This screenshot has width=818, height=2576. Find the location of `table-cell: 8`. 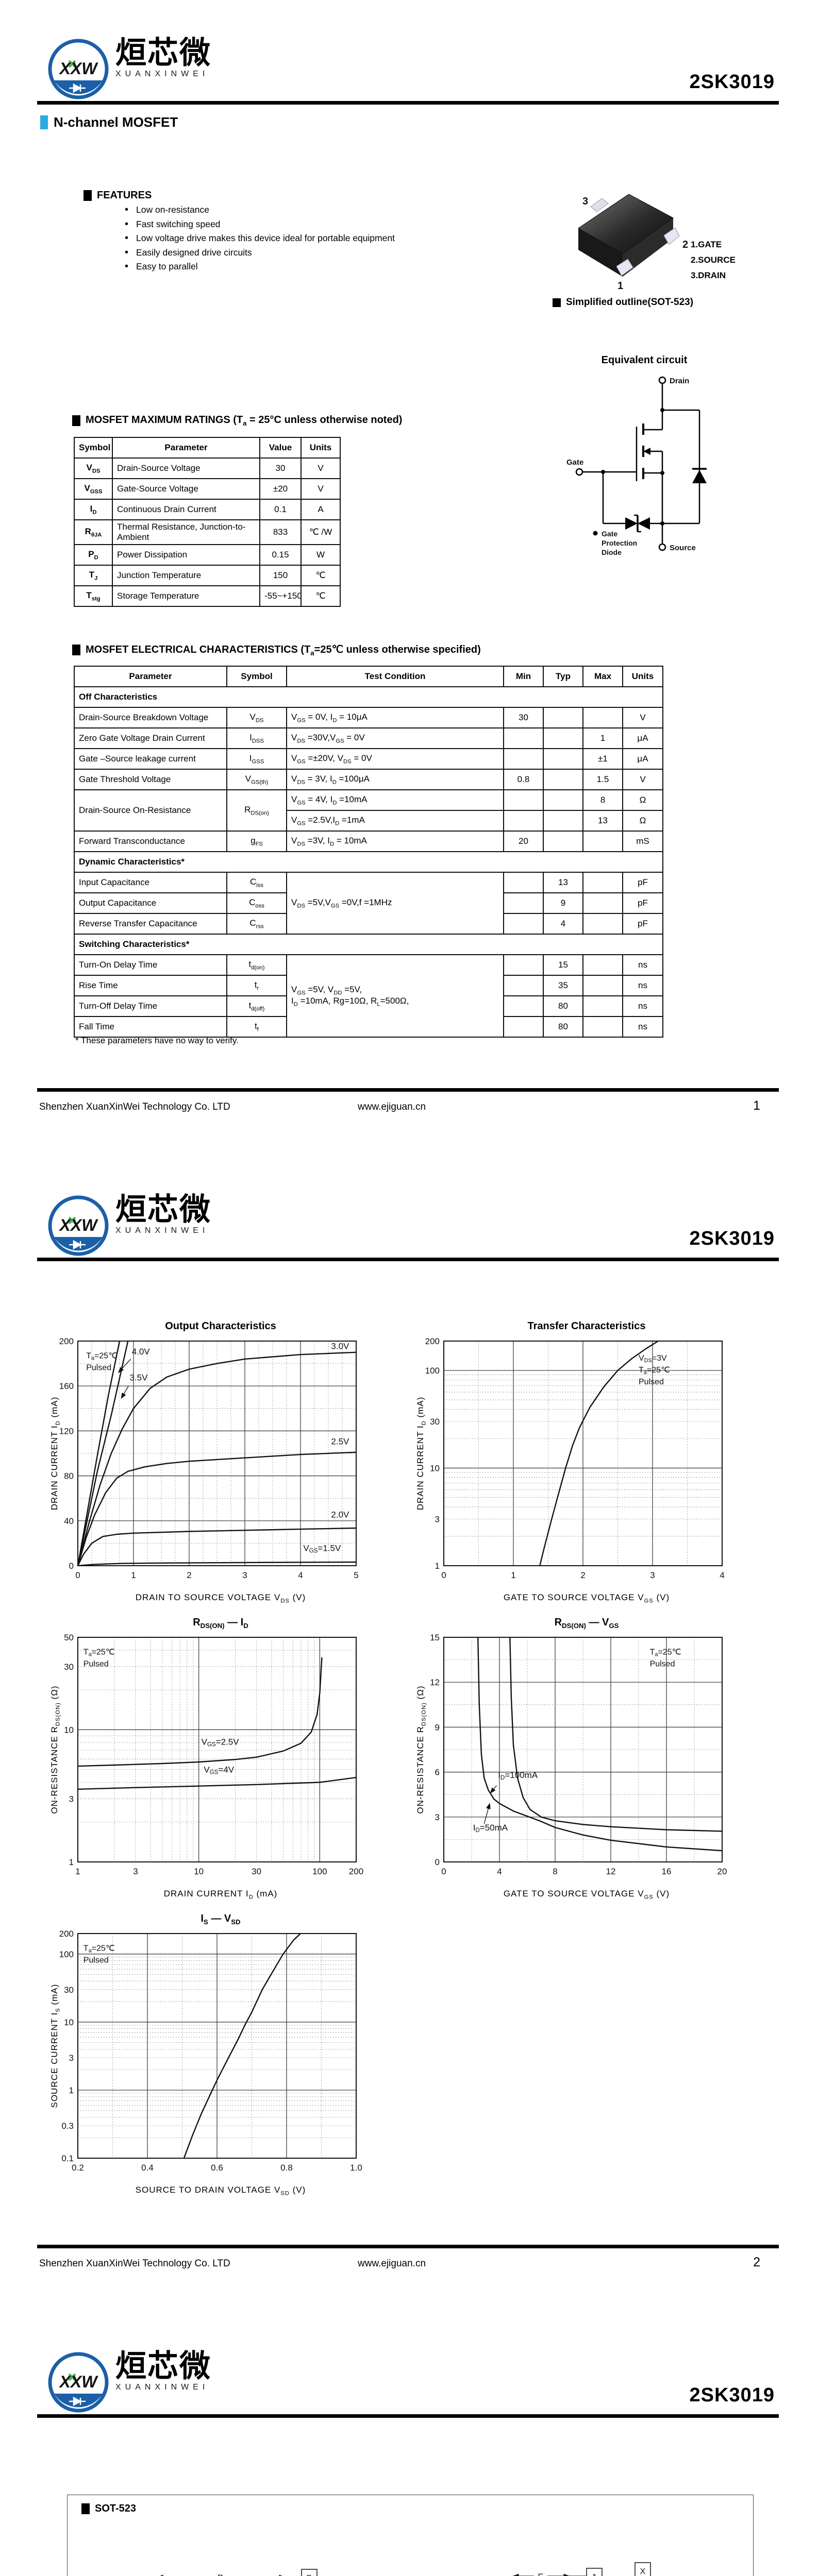

table-cell: 8 is located at coordinates (602, 800).